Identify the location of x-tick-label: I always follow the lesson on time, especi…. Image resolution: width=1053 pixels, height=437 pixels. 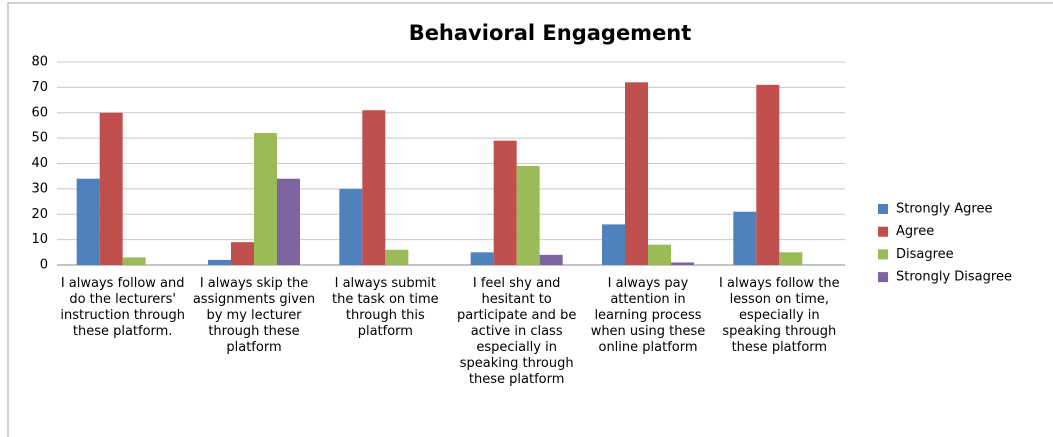
(779, 315).